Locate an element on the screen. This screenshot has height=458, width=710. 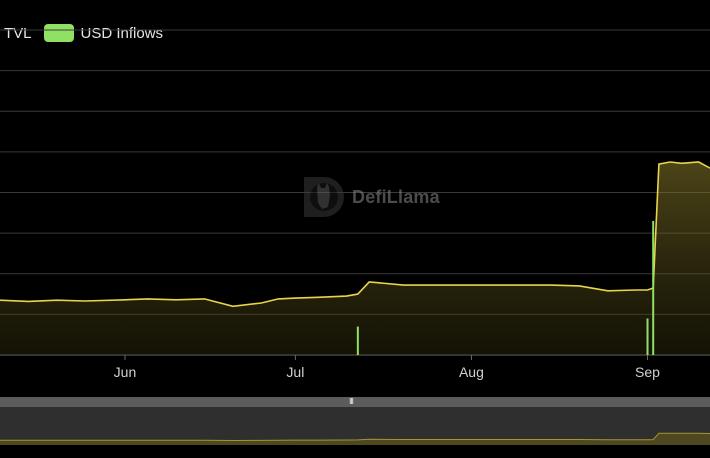
legend-label-usd-inflows: USD Inflows is located at coordinates (122, 33).